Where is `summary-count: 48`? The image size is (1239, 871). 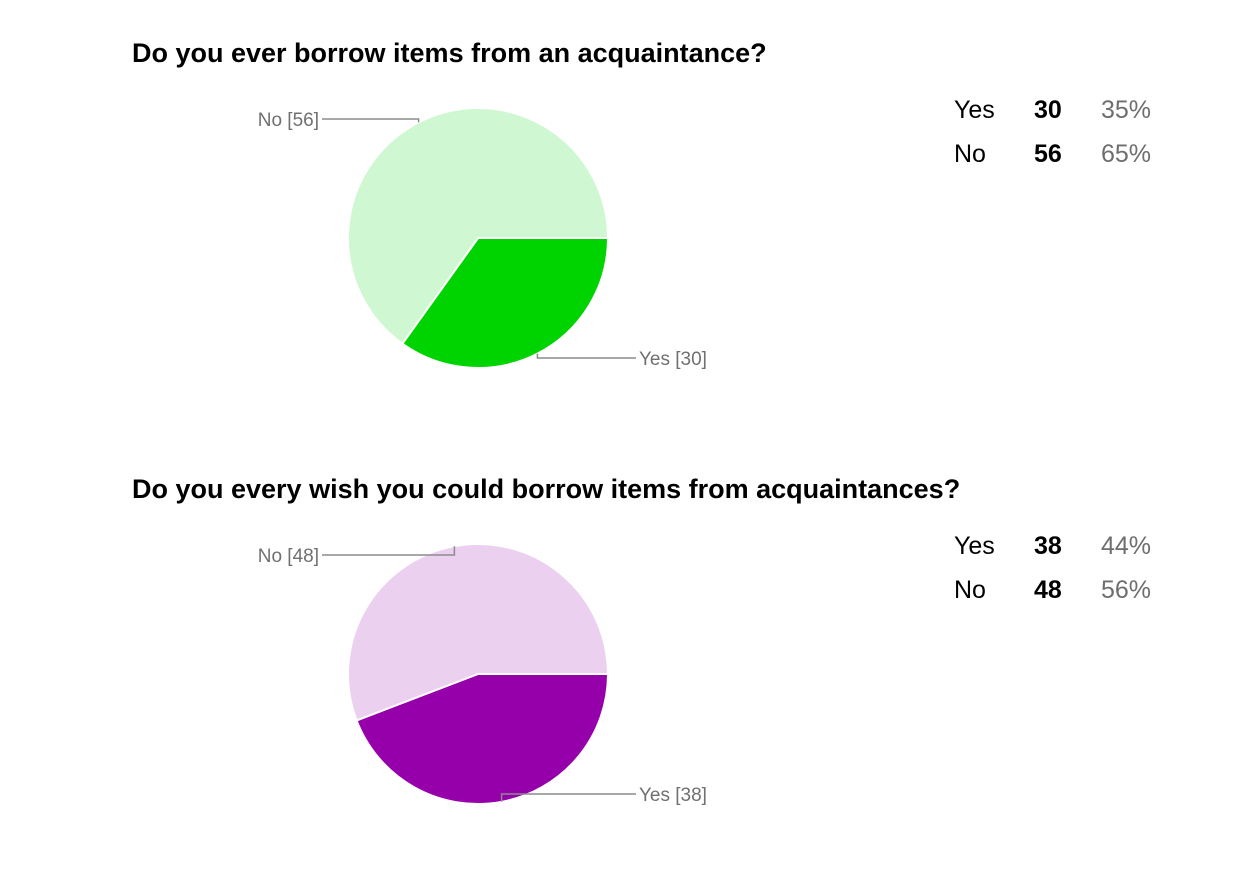 summary-count: 48 is located at coordinates (1048, 589).